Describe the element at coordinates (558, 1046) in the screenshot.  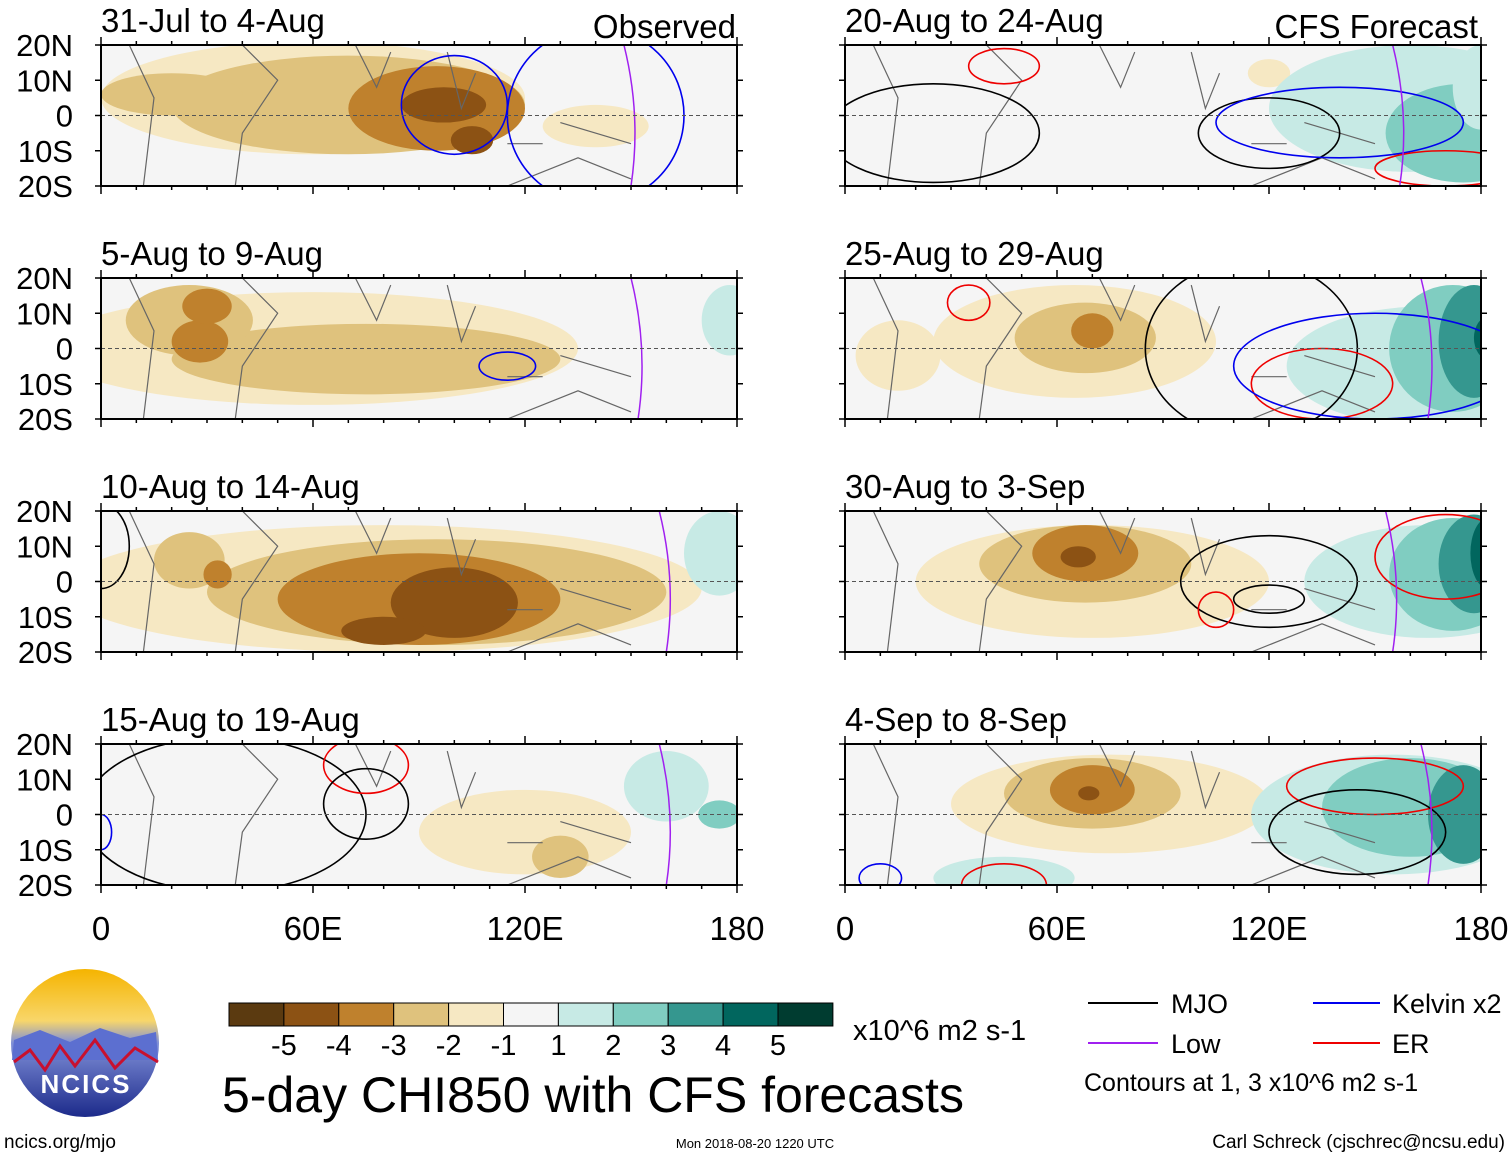
I see `colorbar-label: 1` at that location.